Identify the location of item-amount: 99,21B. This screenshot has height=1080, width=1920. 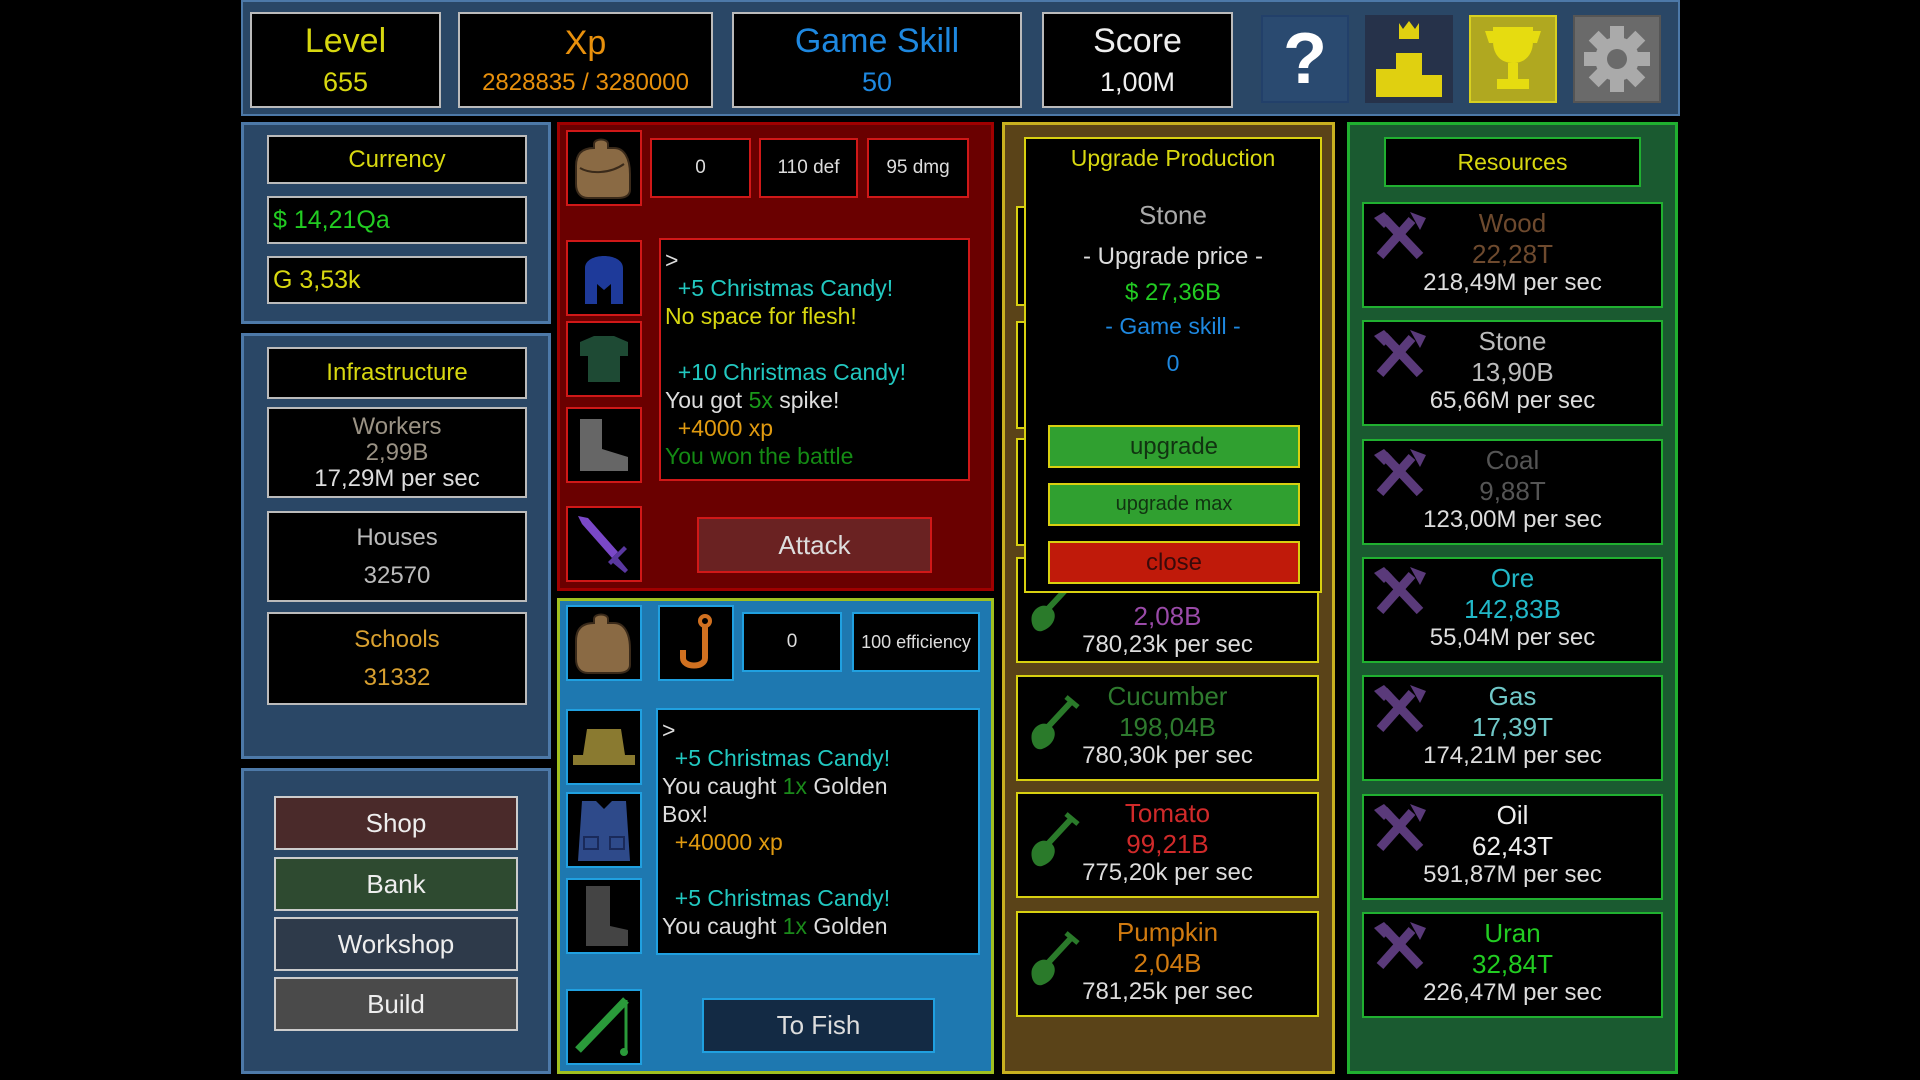
(1167, 844).